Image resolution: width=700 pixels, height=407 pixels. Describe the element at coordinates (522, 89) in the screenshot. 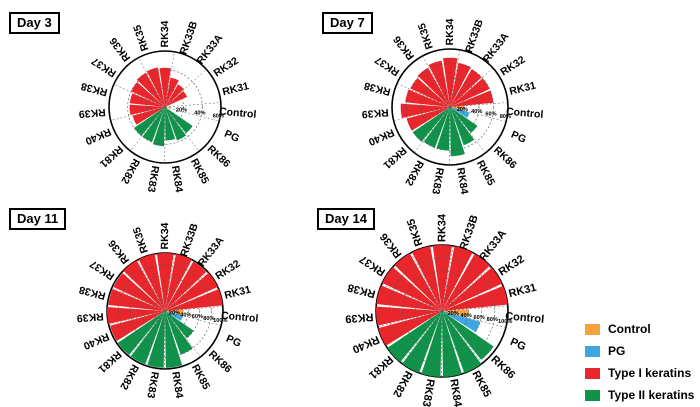

I see `category-label-rk31: RK31` at that location.